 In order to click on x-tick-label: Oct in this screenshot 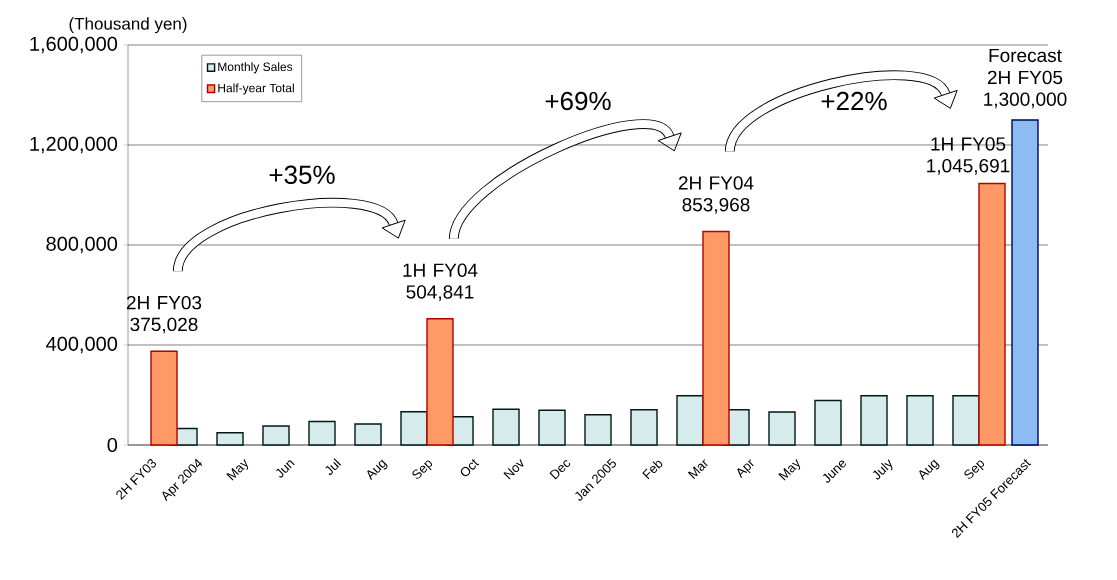, I will do `click(470, 468)`.